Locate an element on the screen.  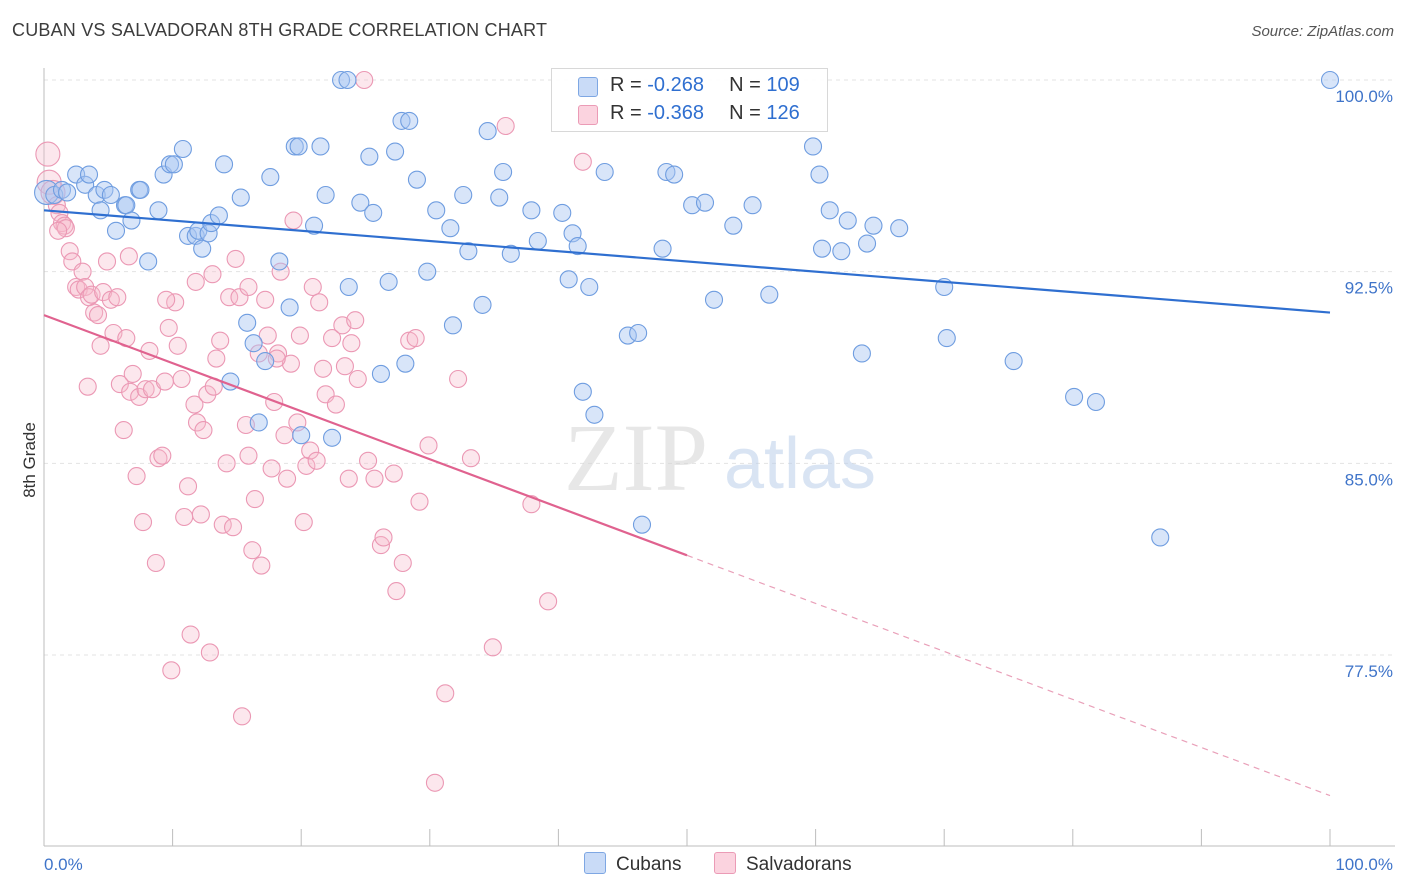
legend-r-value: -0.368 is located at coordinates (675, 113).